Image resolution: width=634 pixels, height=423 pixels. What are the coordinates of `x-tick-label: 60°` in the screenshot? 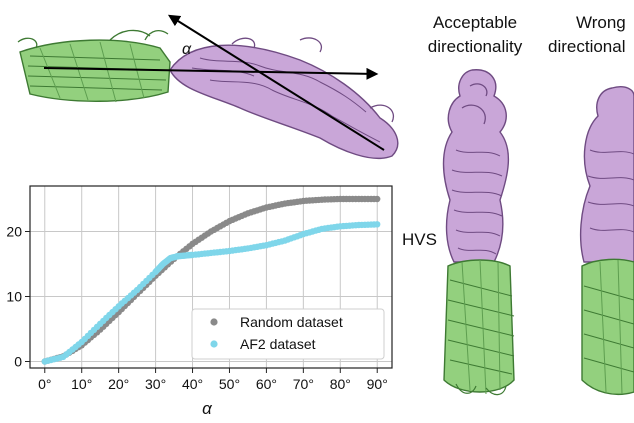 It's located at (266, 384).